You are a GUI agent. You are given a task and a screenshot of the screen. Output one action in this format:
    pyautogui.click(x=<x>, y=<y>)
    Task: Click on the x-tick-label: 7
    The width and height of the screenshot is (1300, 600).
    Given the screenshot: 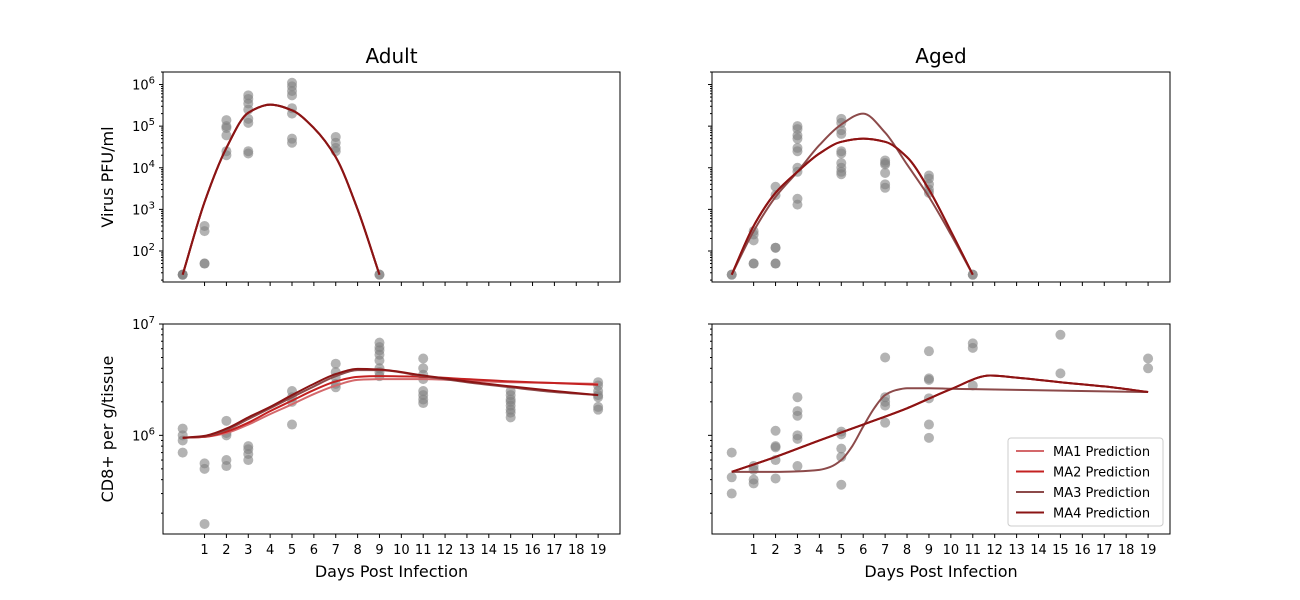 What is the action you would take?
    pyautogui.click(x=336, y=550)
    